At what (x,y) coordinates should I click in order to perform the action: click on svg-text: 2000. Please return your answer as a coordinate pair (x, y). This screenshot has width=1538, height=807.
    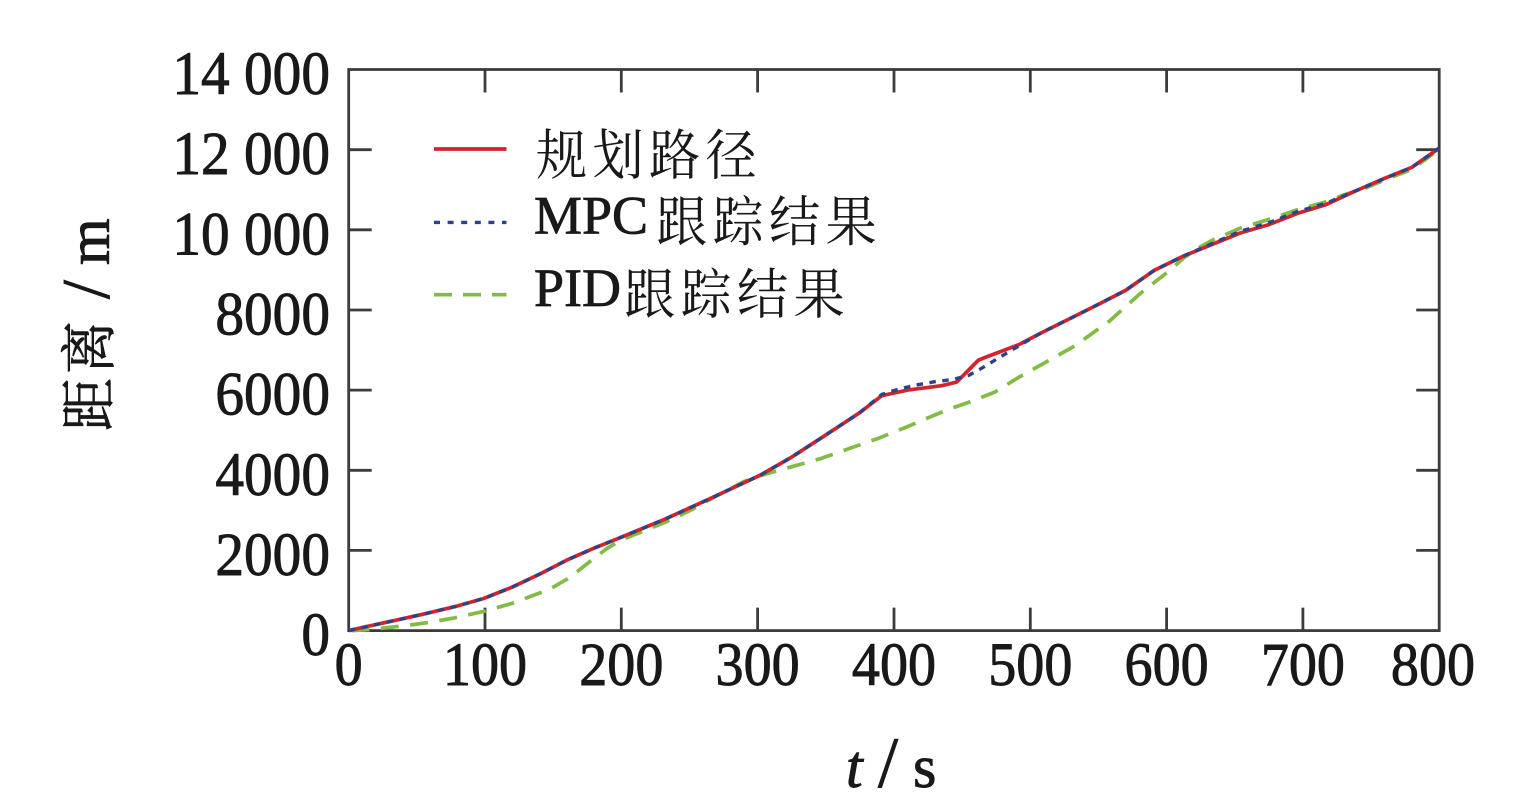
    Looking at the image, I should click on (272, 554).